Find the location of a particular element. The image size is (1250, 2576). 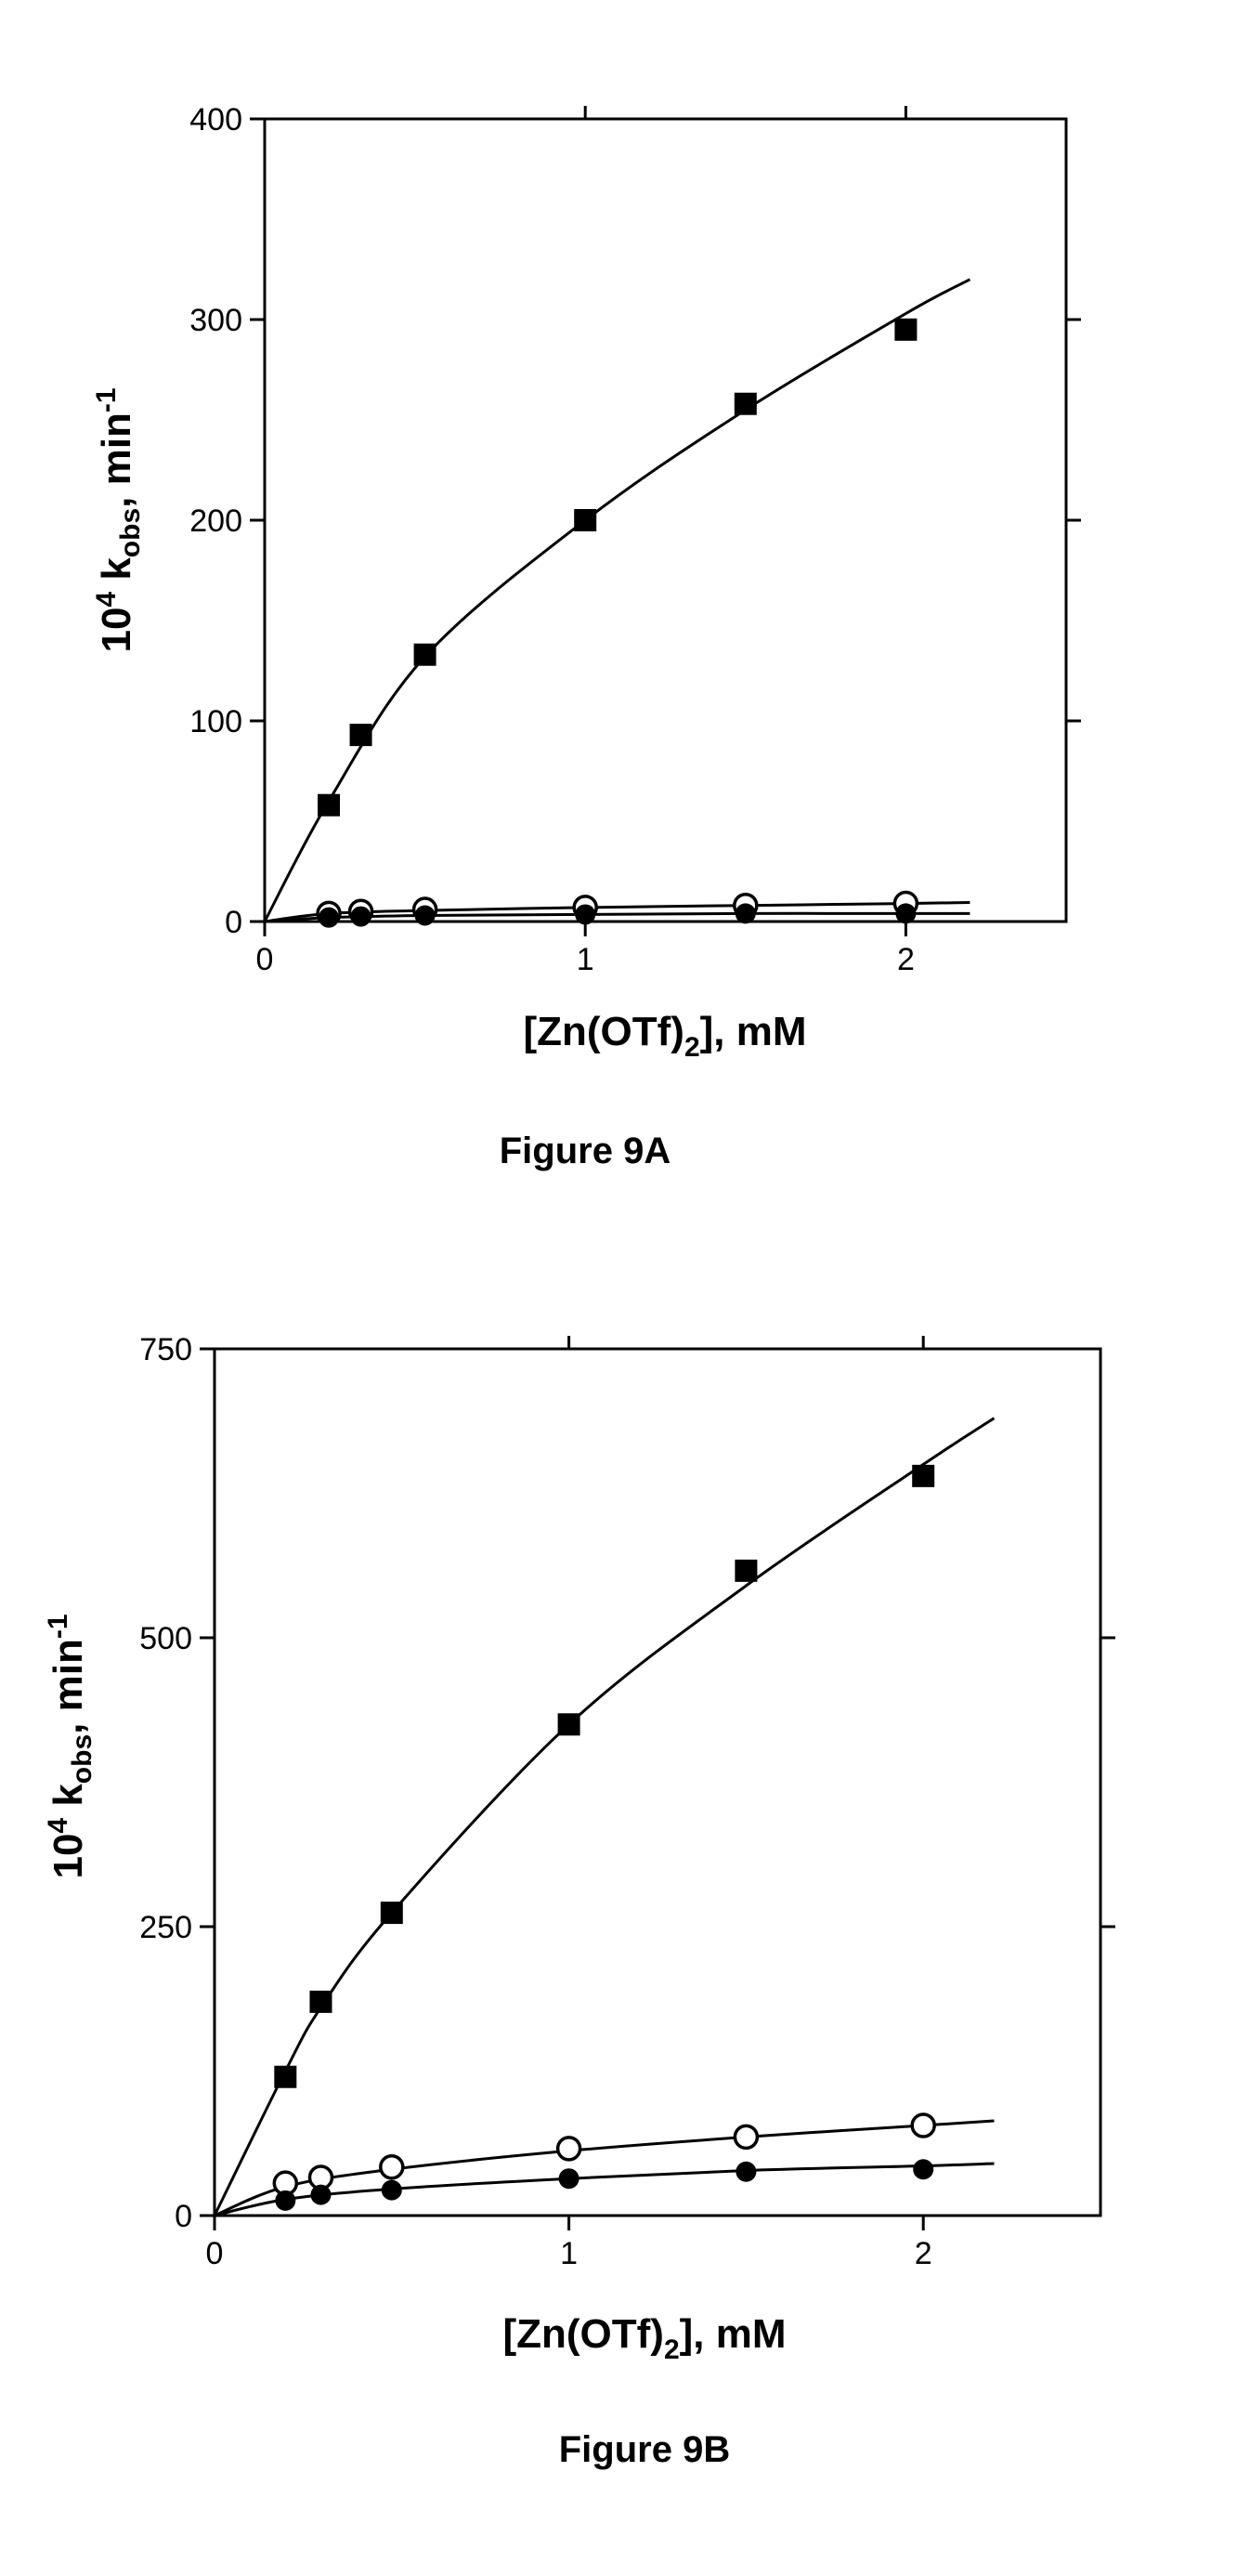

y-tick-label: 200 is located at coordinates (215, 521).